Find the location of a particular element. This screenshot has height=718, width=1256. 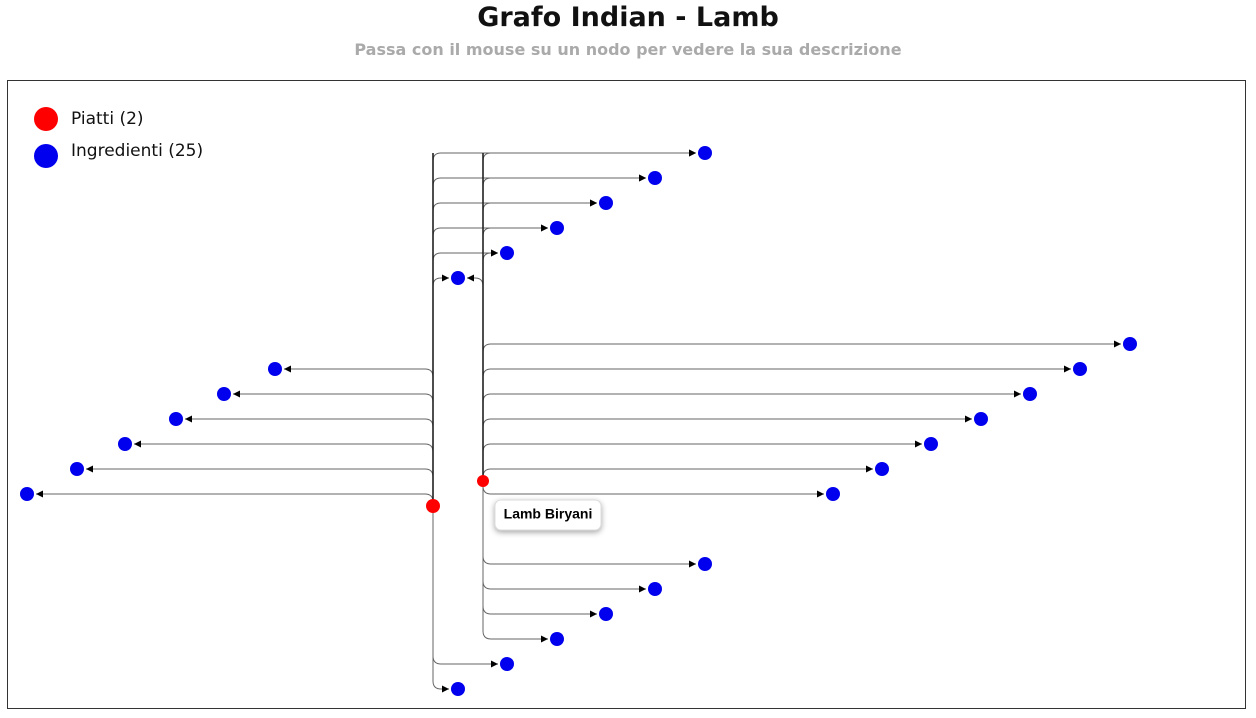

legend-ingredient-swatch is located at coordinates (46, 156).